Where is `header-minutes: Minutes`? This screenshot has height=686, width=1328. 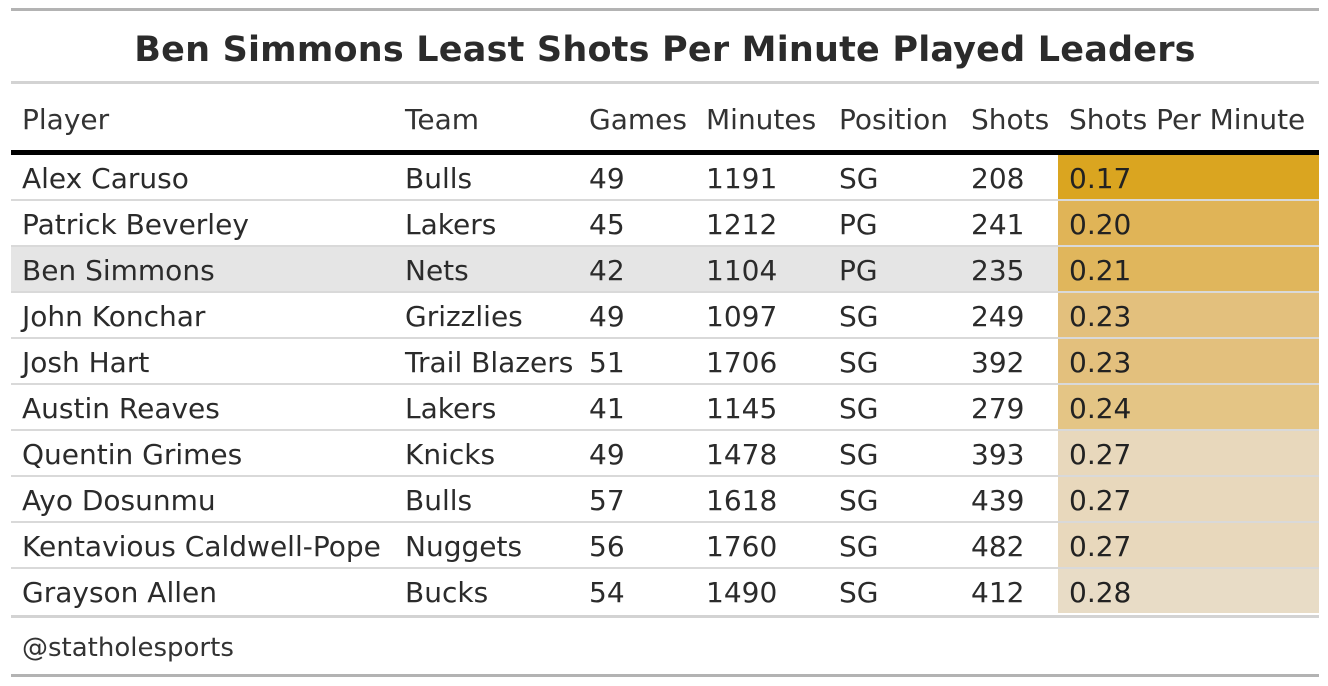
header-minutes: Minutes is located at coordinates (761, 119).